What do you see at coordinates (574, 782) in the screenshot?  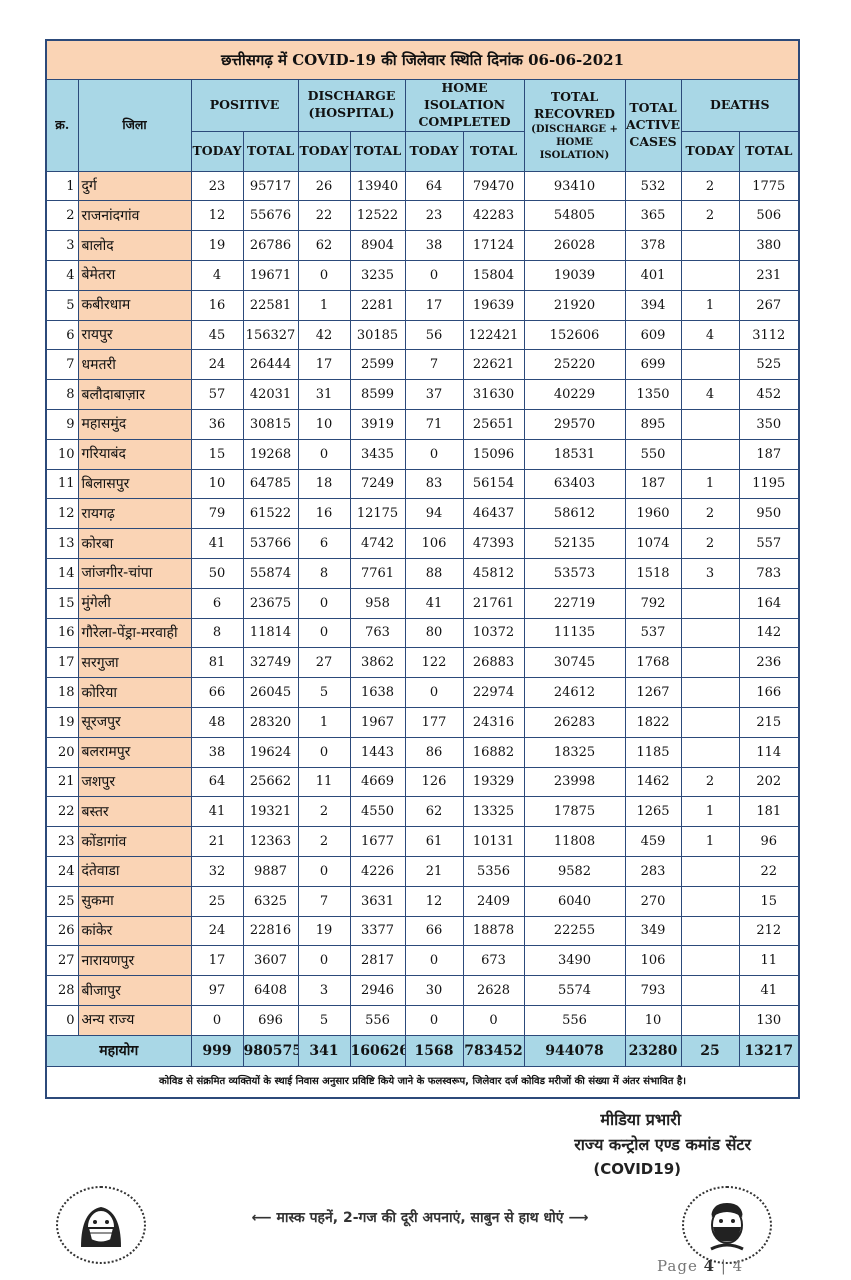 I see `table-cell: 23998` at bounding box center [574, 782].